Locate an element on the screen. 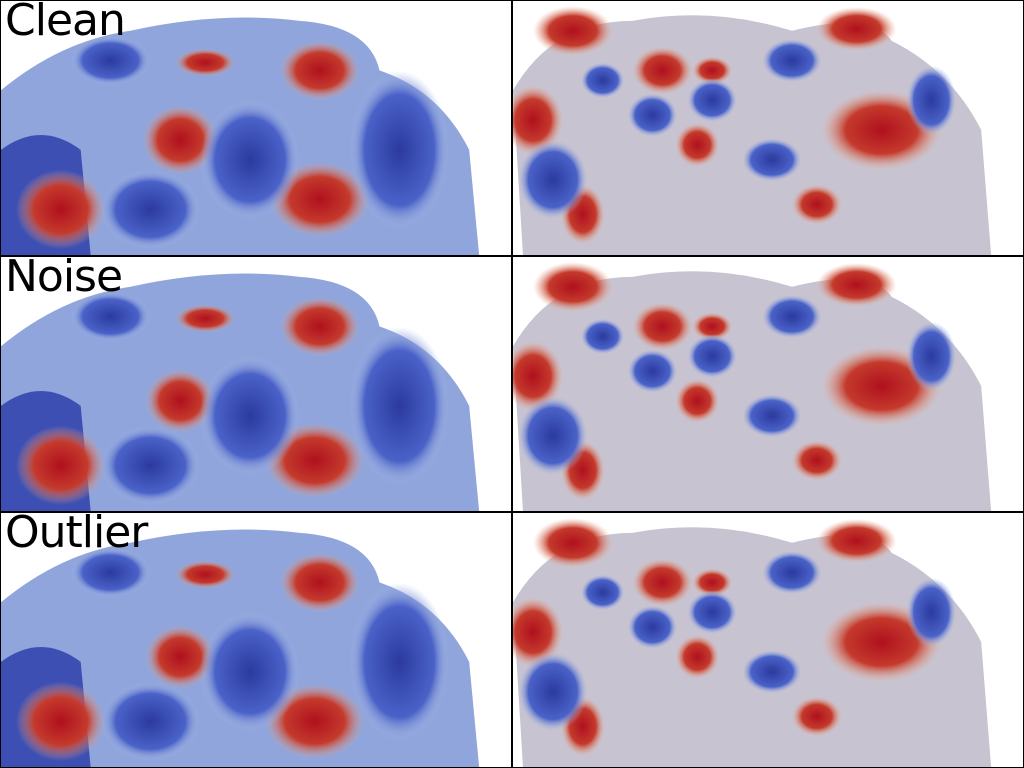 Image resolution: width=1024 pixels, height=768 pixels. row-label-noise: Noise is located at coordinates (64, 279).